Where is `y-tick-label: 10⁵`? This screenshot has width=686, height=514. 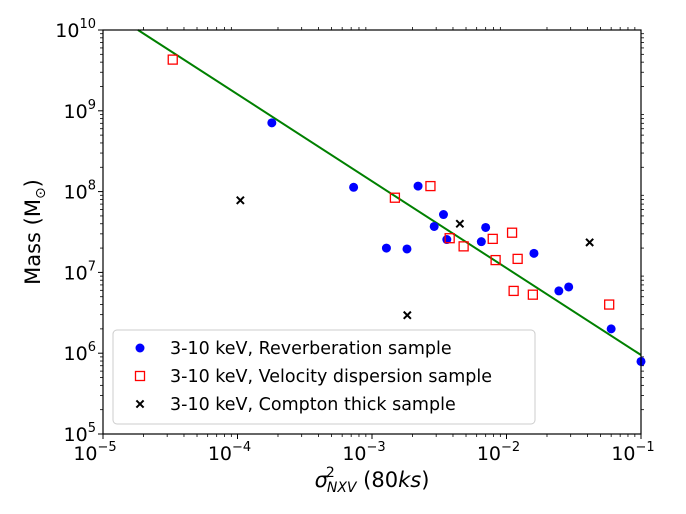
y-tick-label: 10⁵ is located at coordinates (80, 433).